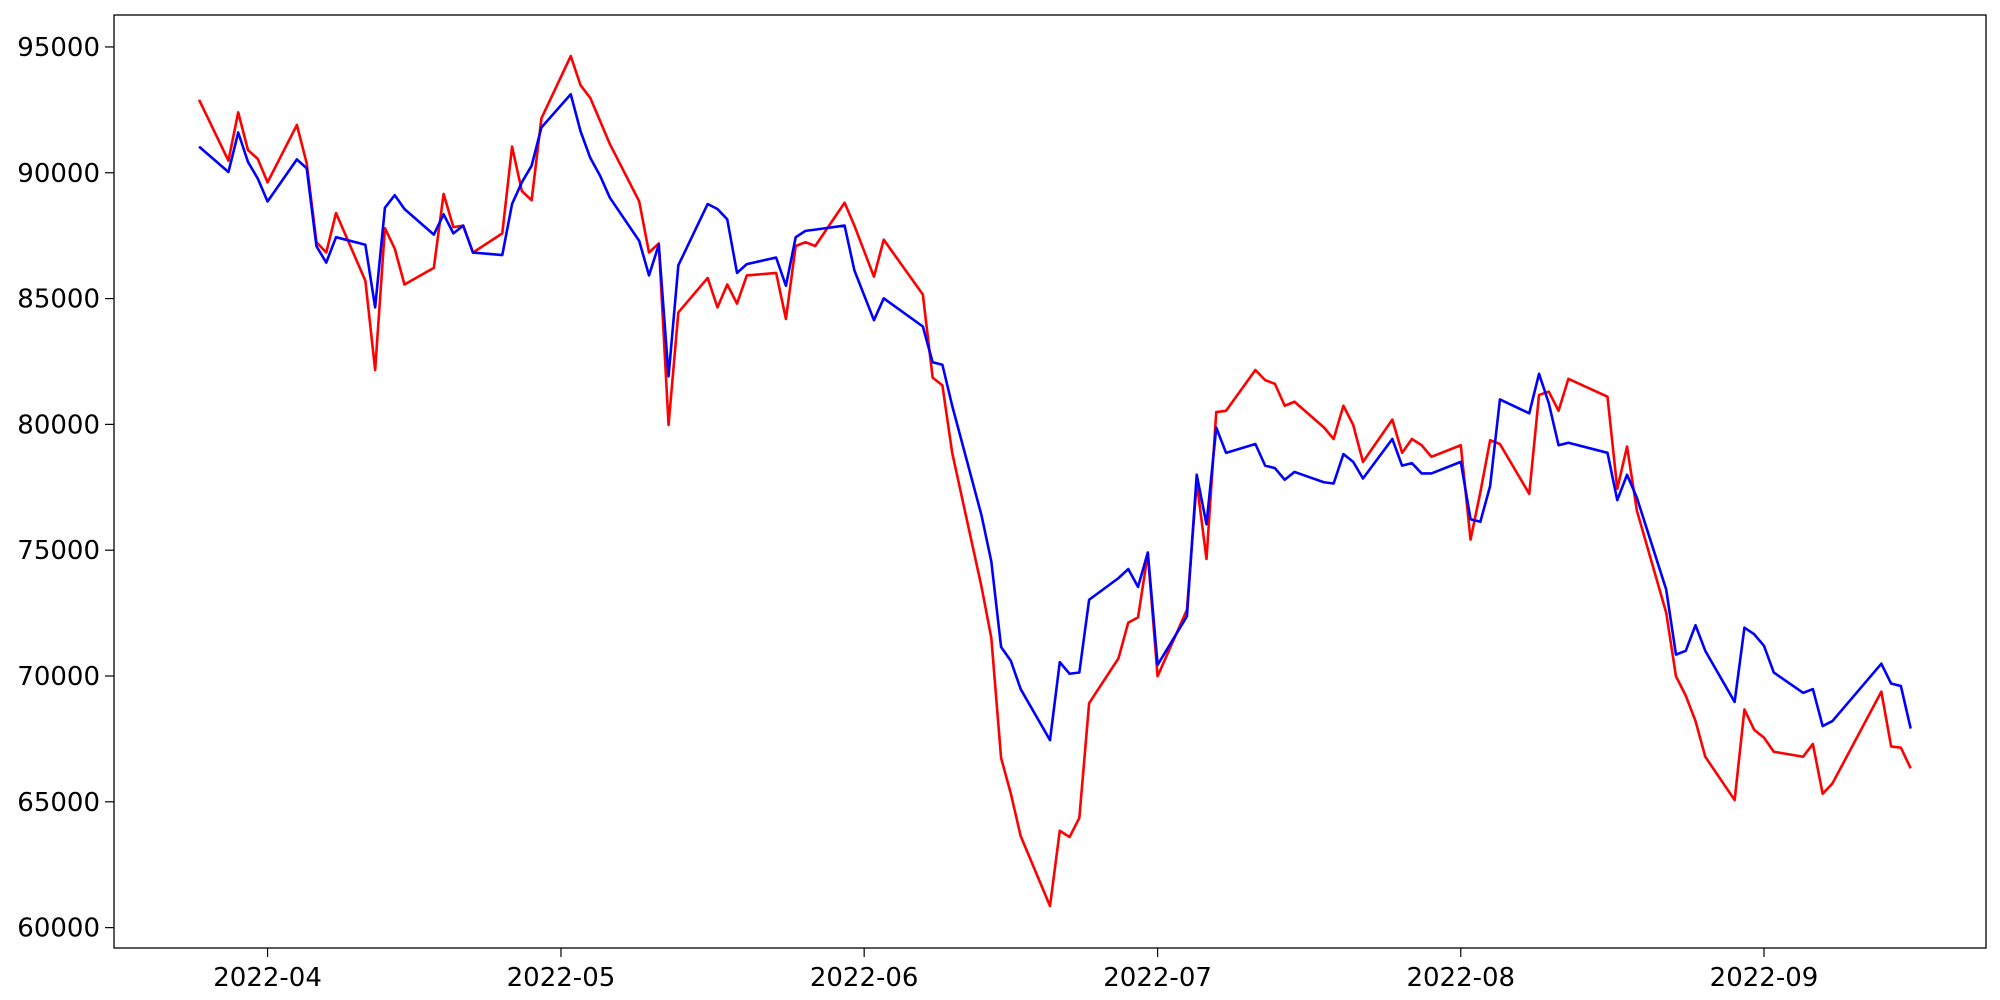  Describe the element at coordinates (58, 174) in the screenshot. I see `y-tick-label: 90000` at that location.